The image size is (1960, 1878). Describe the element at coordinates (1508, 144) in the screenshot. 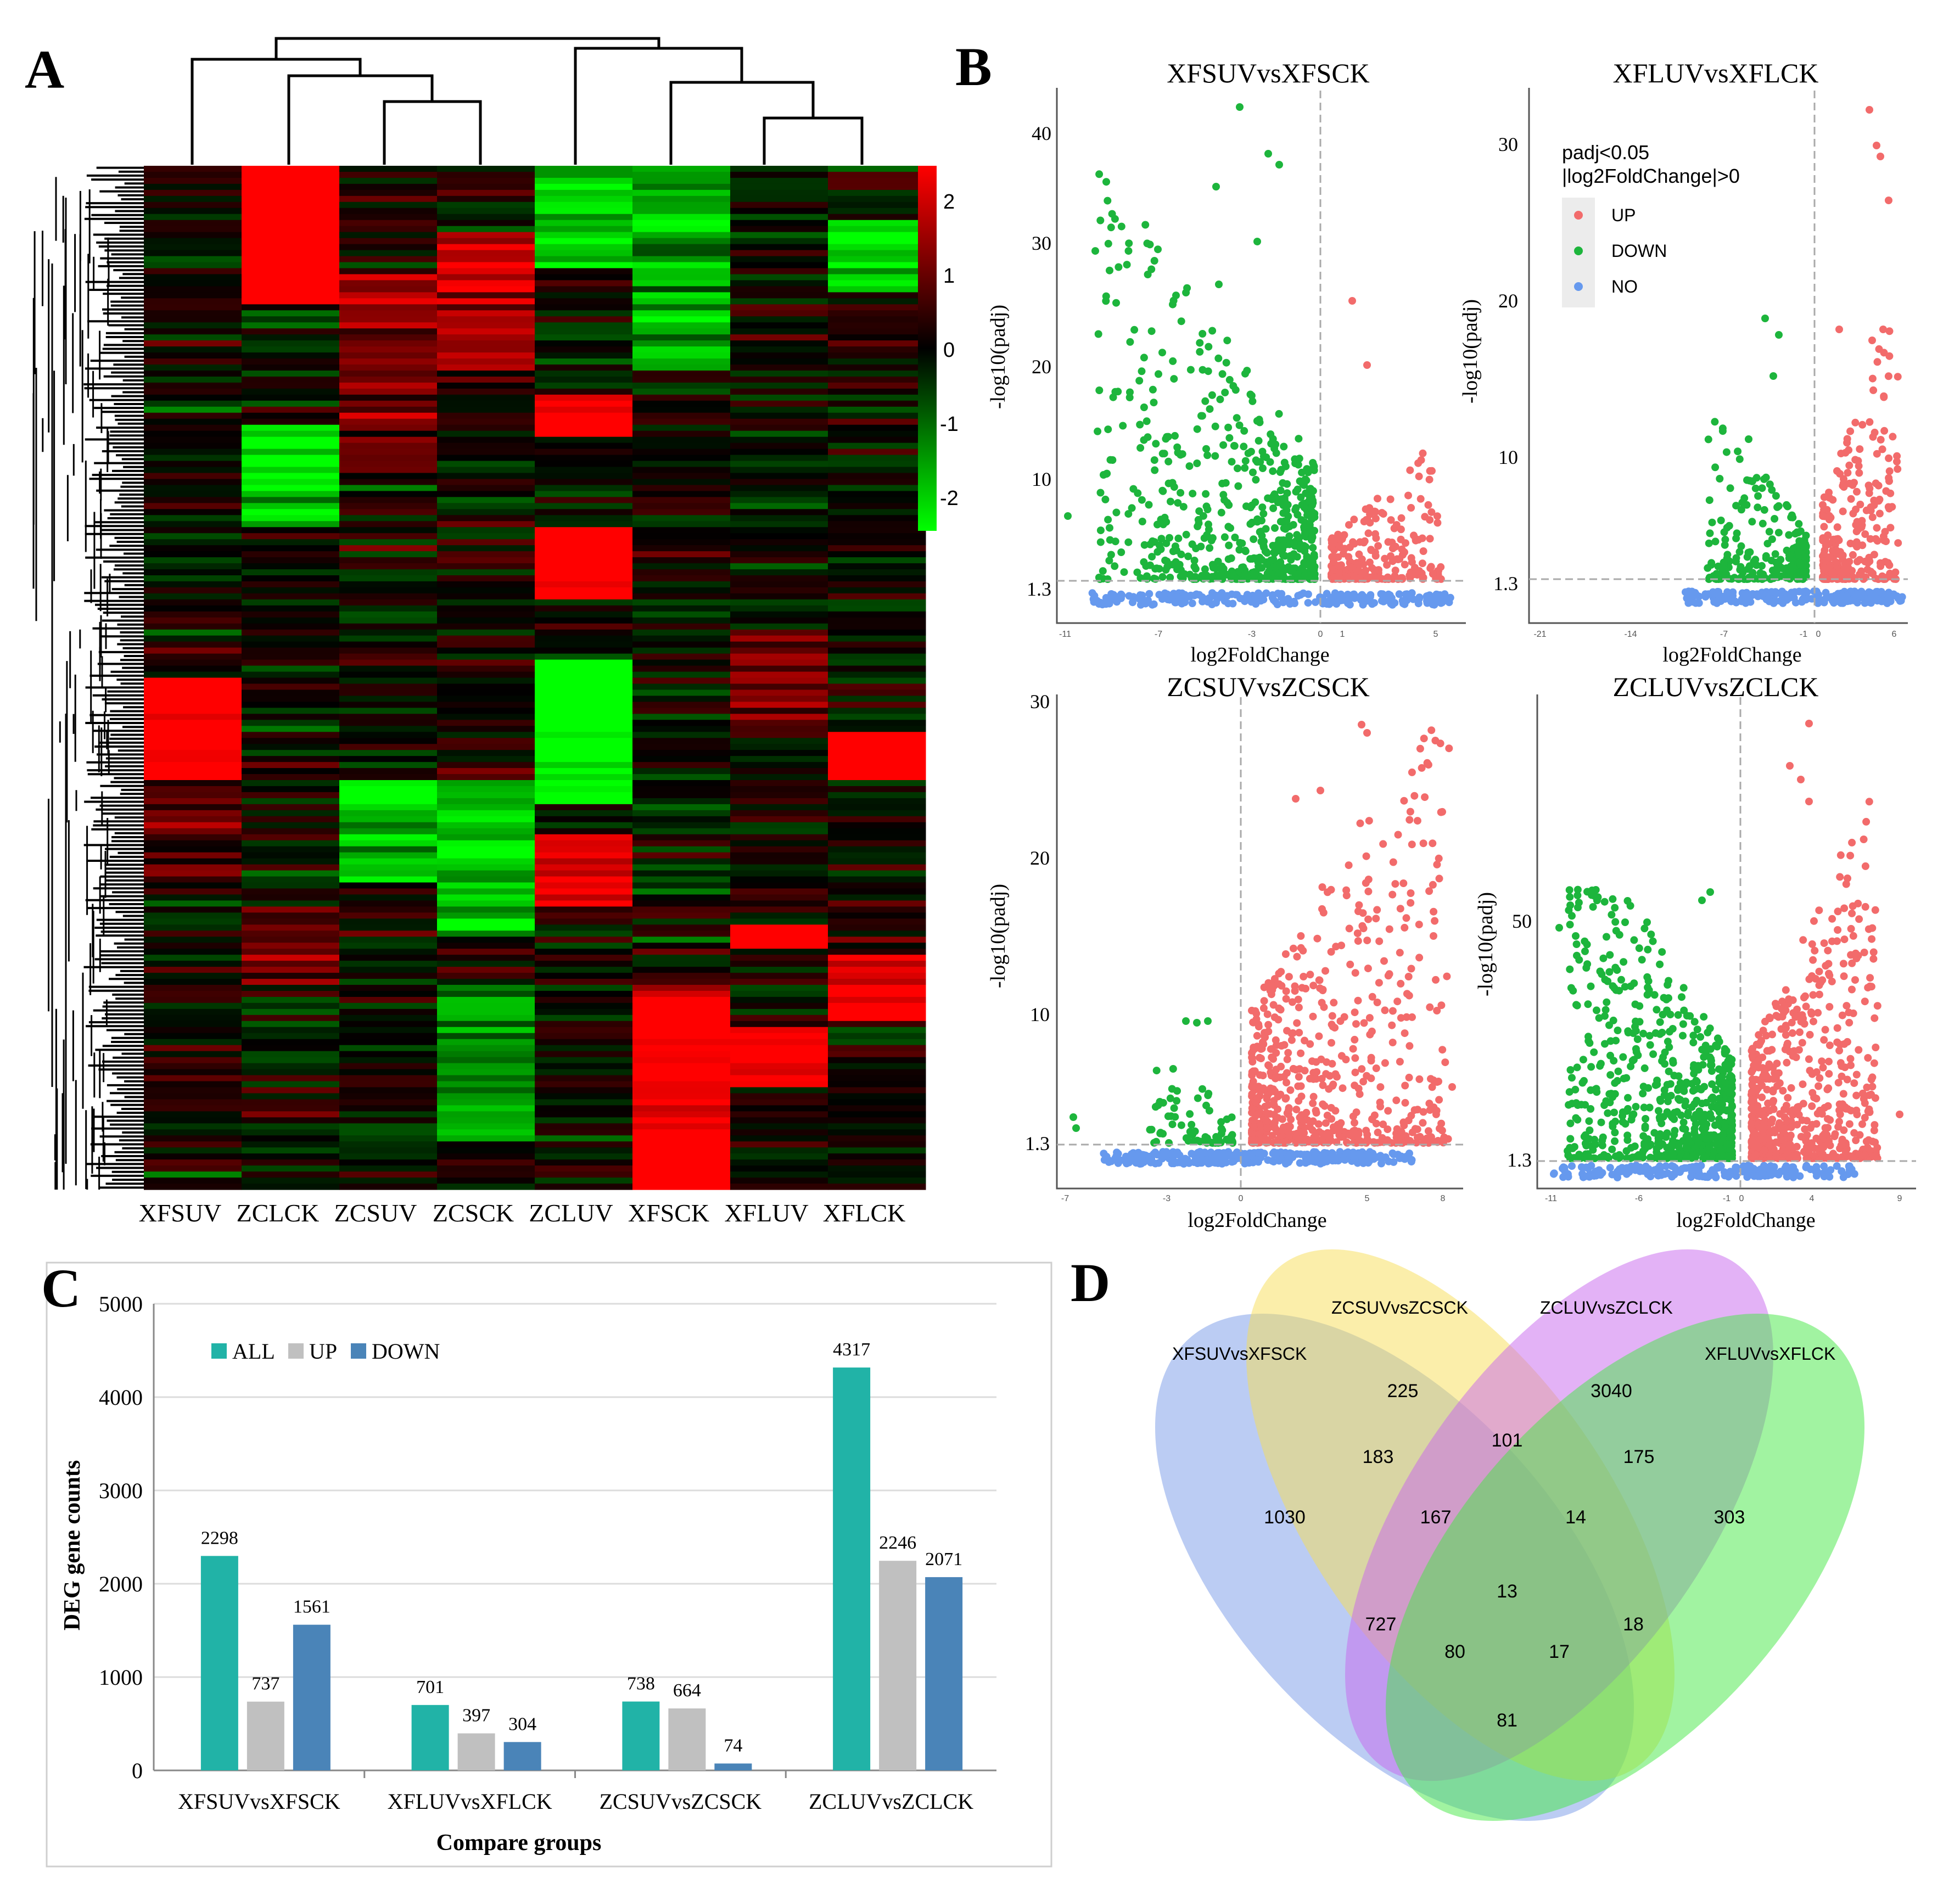

I see `y-tick: 30` at that location.